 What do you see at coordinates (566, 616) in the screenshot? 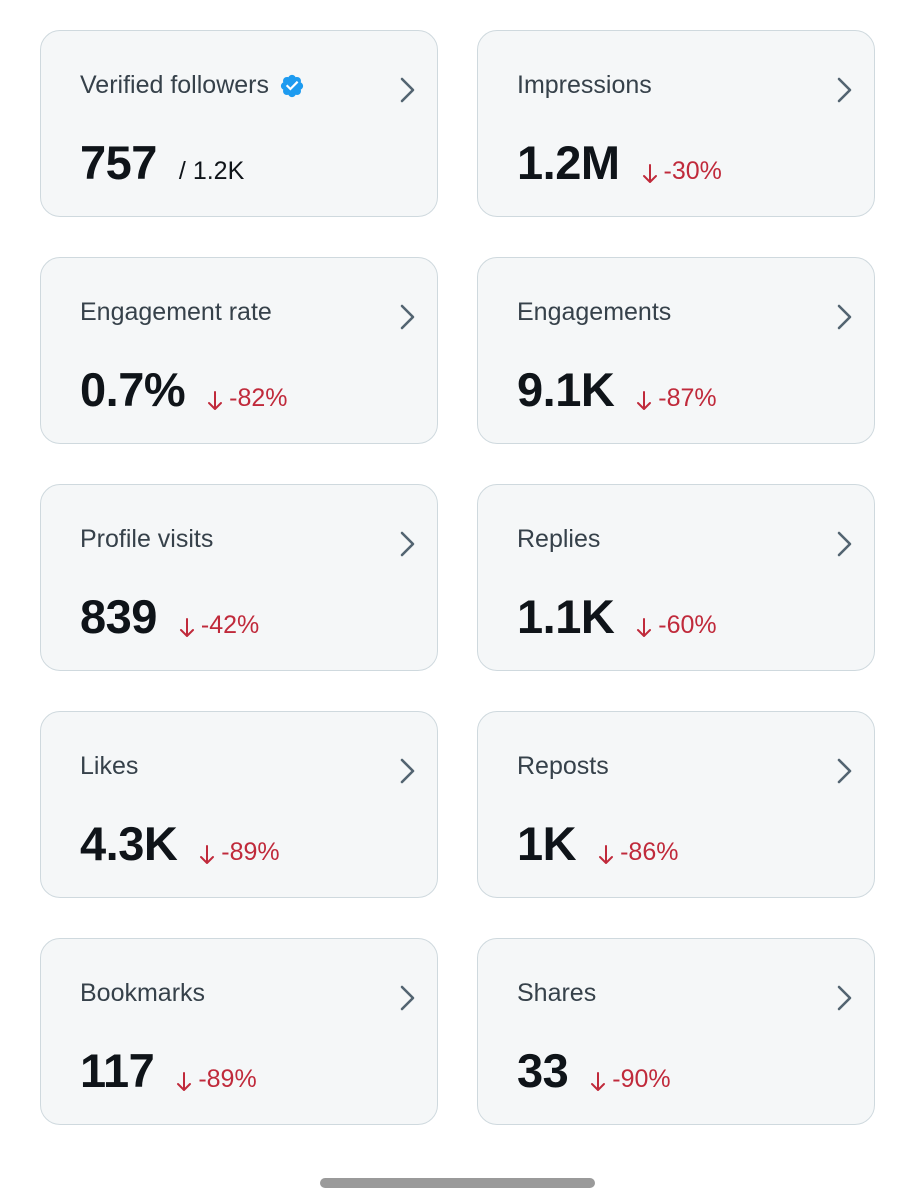
I see `metric-value: 1.1K` at bounding box center [566, 616].